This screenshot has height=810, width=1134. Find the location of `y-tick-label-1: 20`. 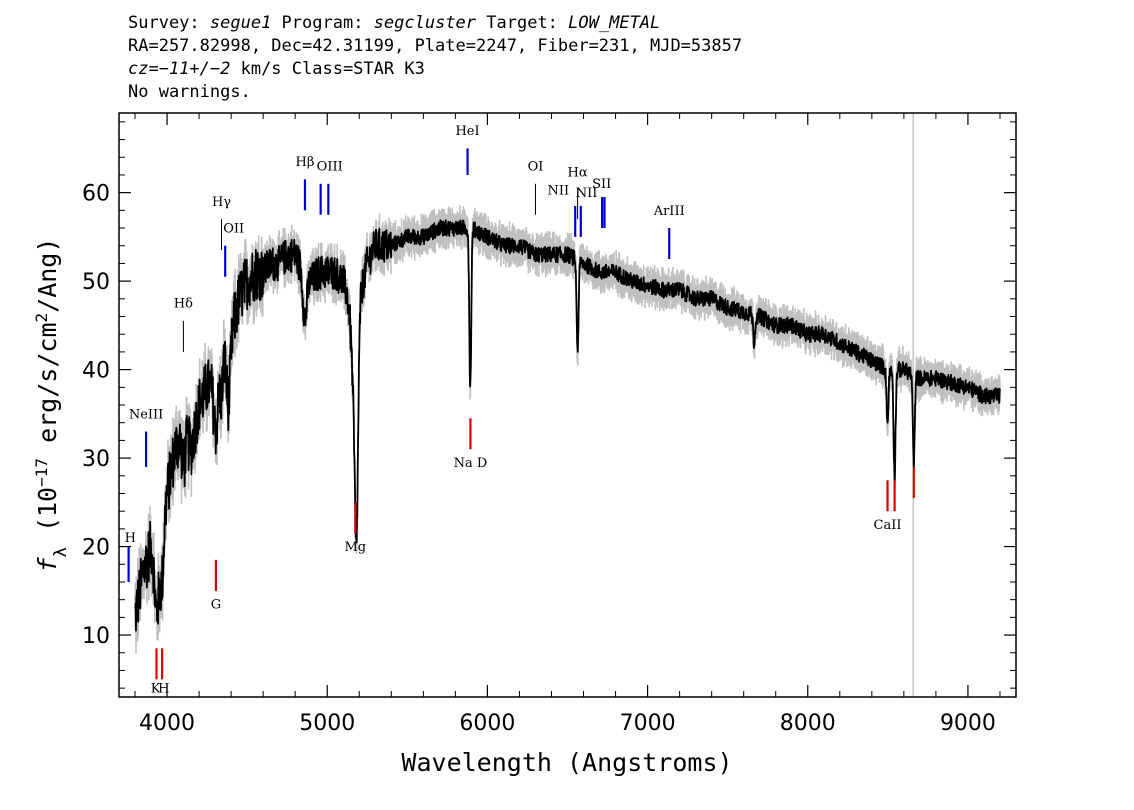

y-tick-label-1: 20 is located at coordinates (96, 548).